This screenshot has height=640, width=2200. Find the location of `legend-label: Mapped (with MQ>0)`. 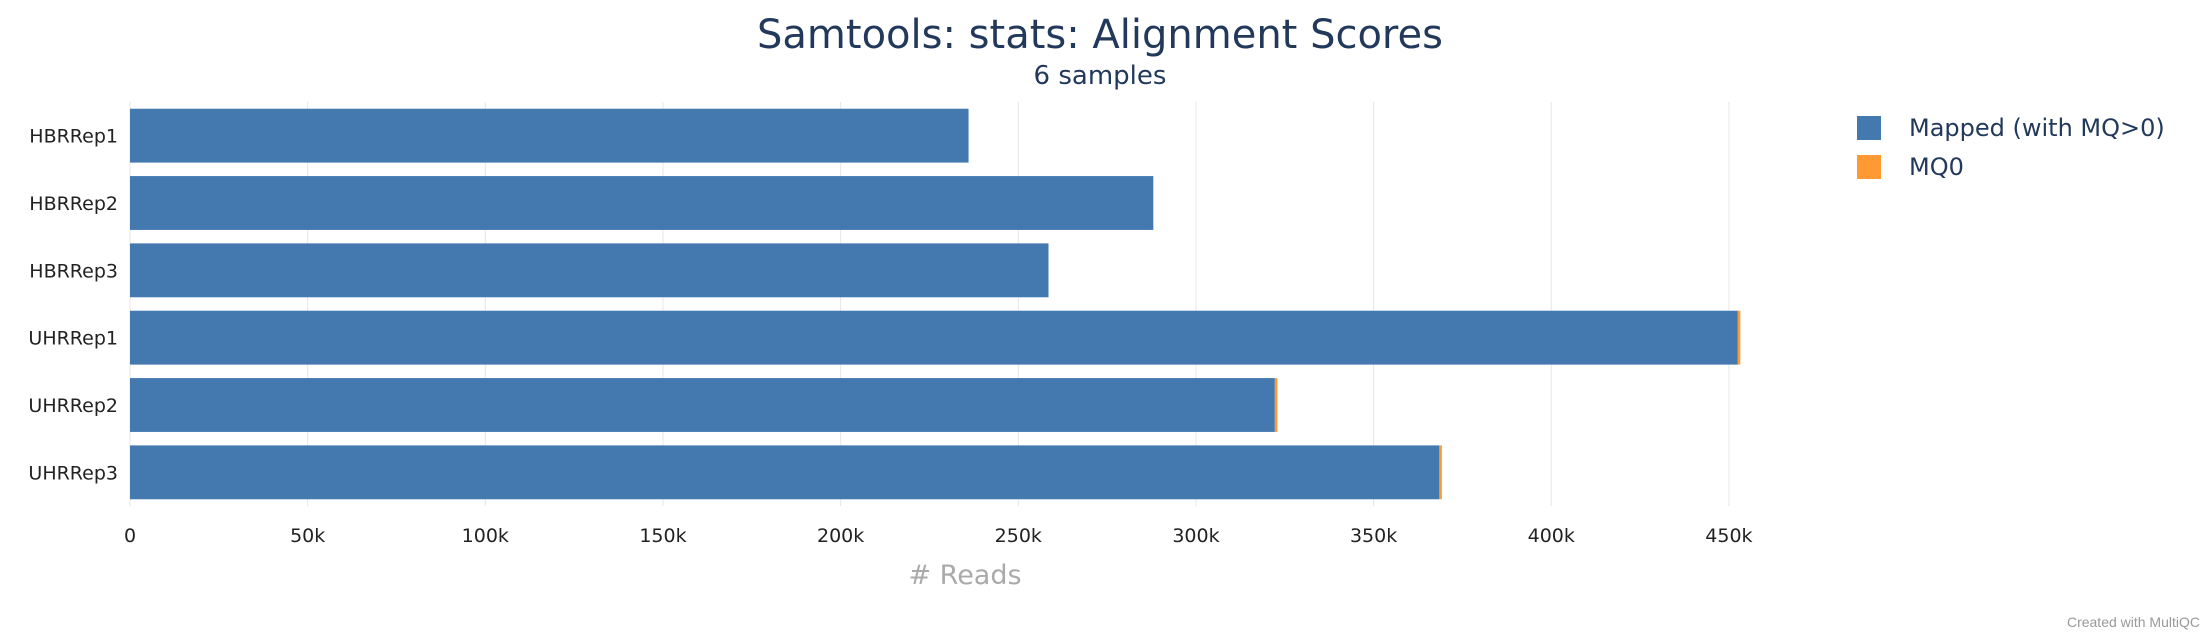

legend-label: Mapped (with MQ>0) is located at coordinates (2037, 128).